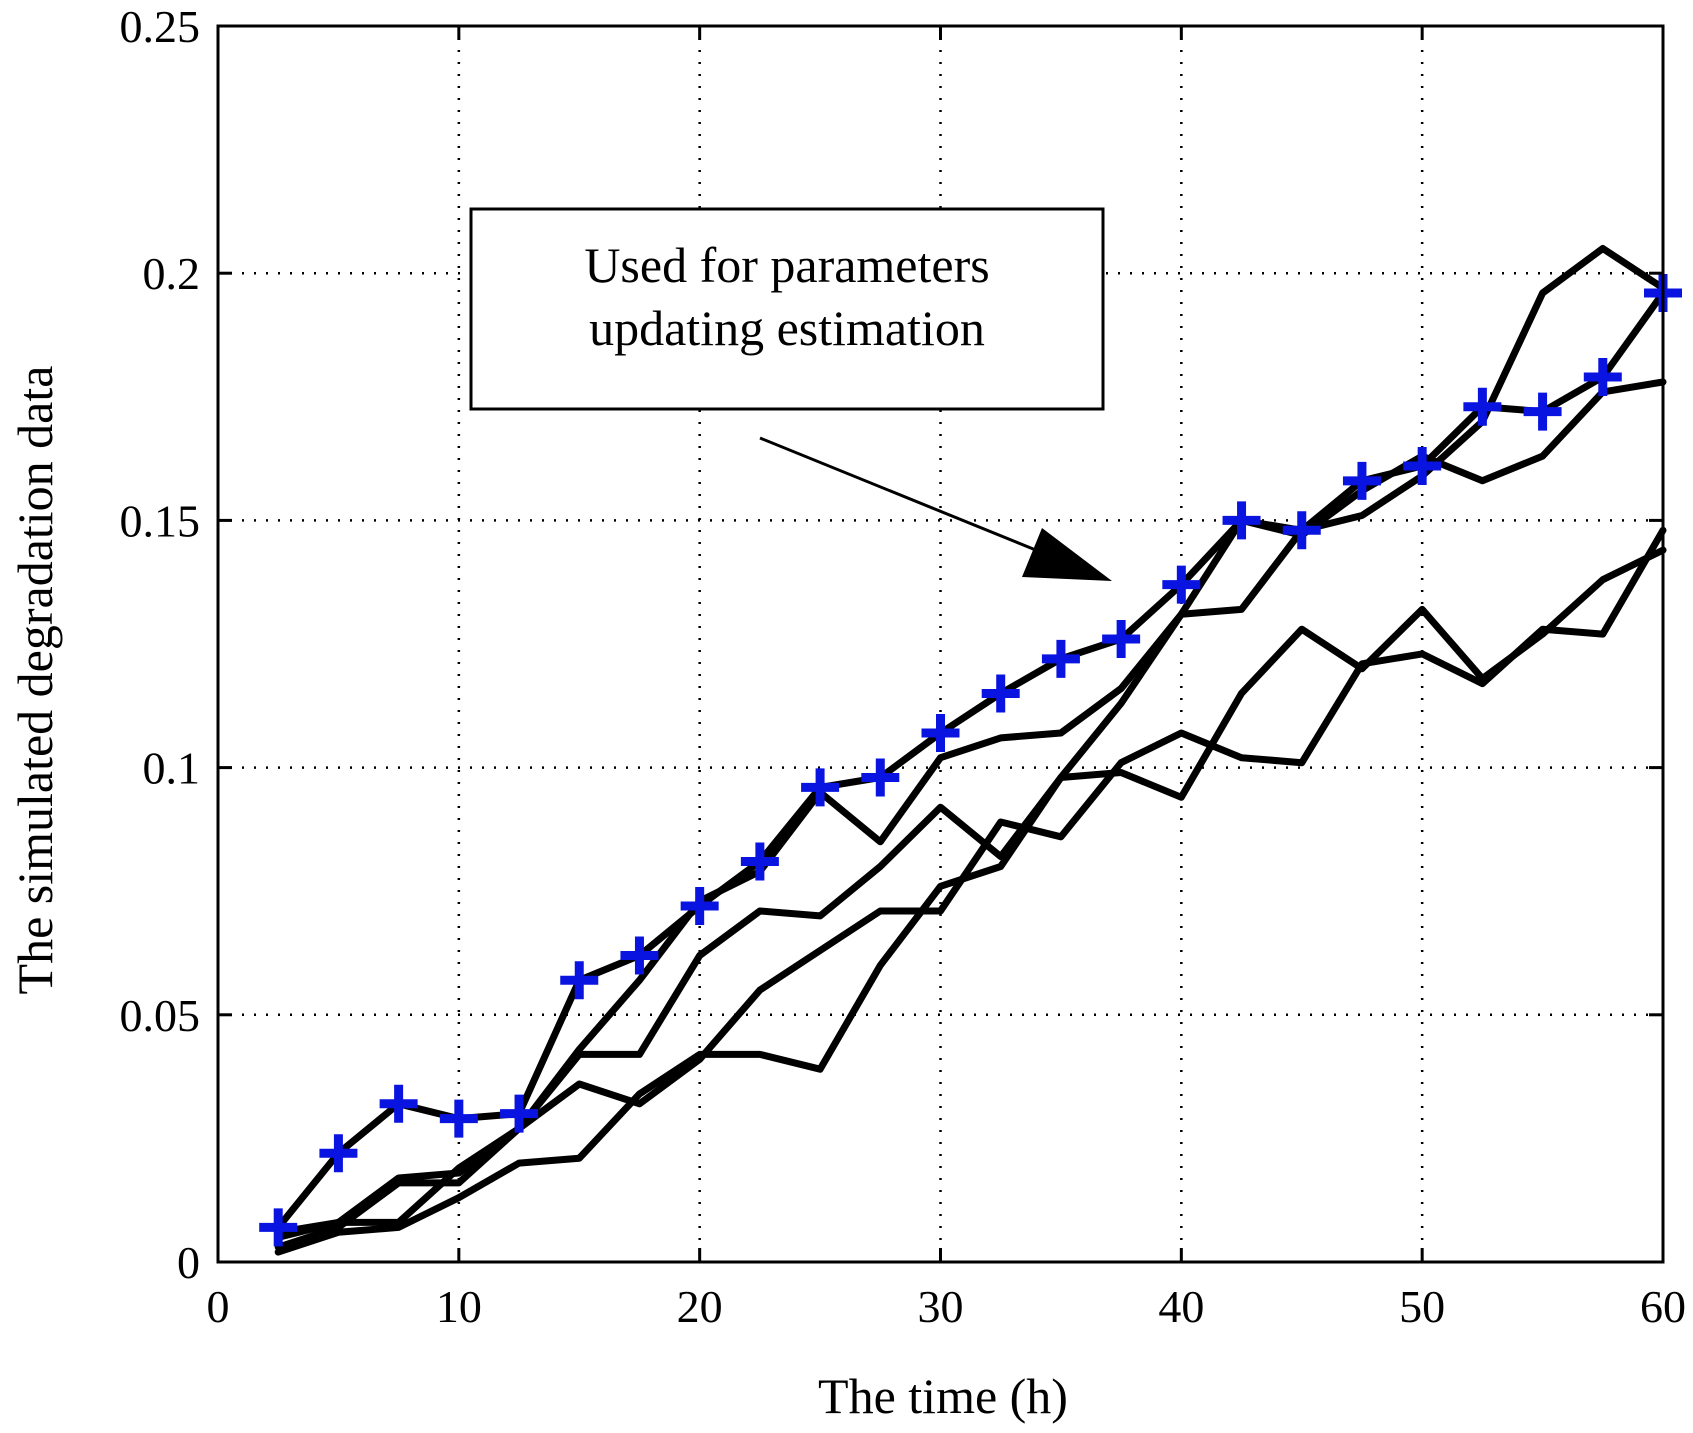  Describe the element at coordinates (160, 520) in the screenshot. I see `y-tick-label: 0.15` at that location.